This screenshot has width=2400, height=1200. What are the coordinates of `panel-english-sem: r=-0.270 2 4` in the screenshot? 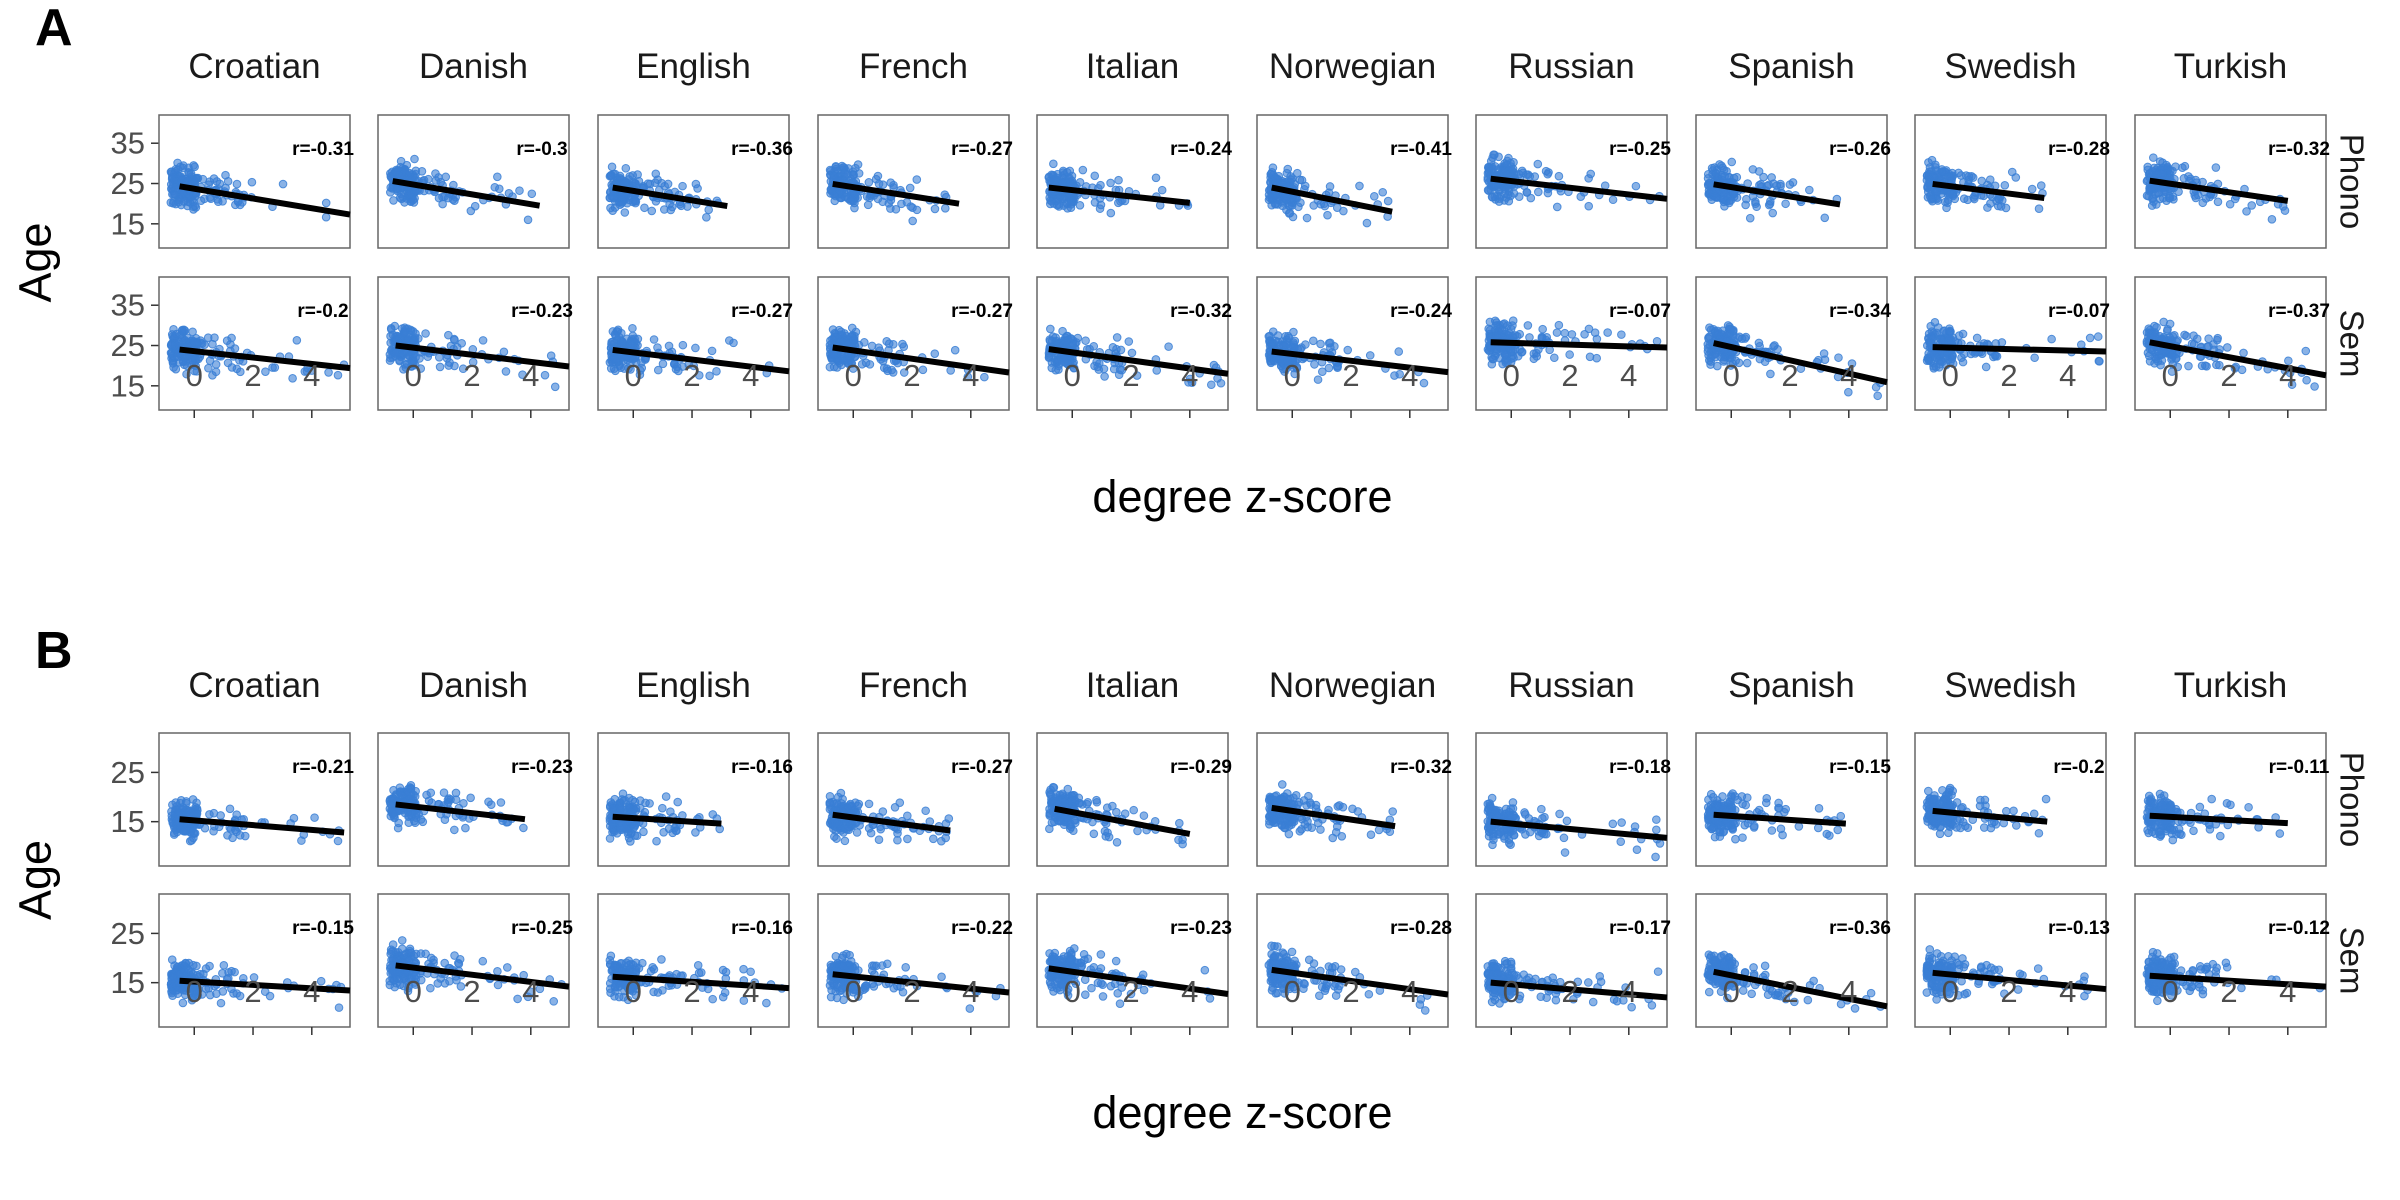 It's located at (695, 347).